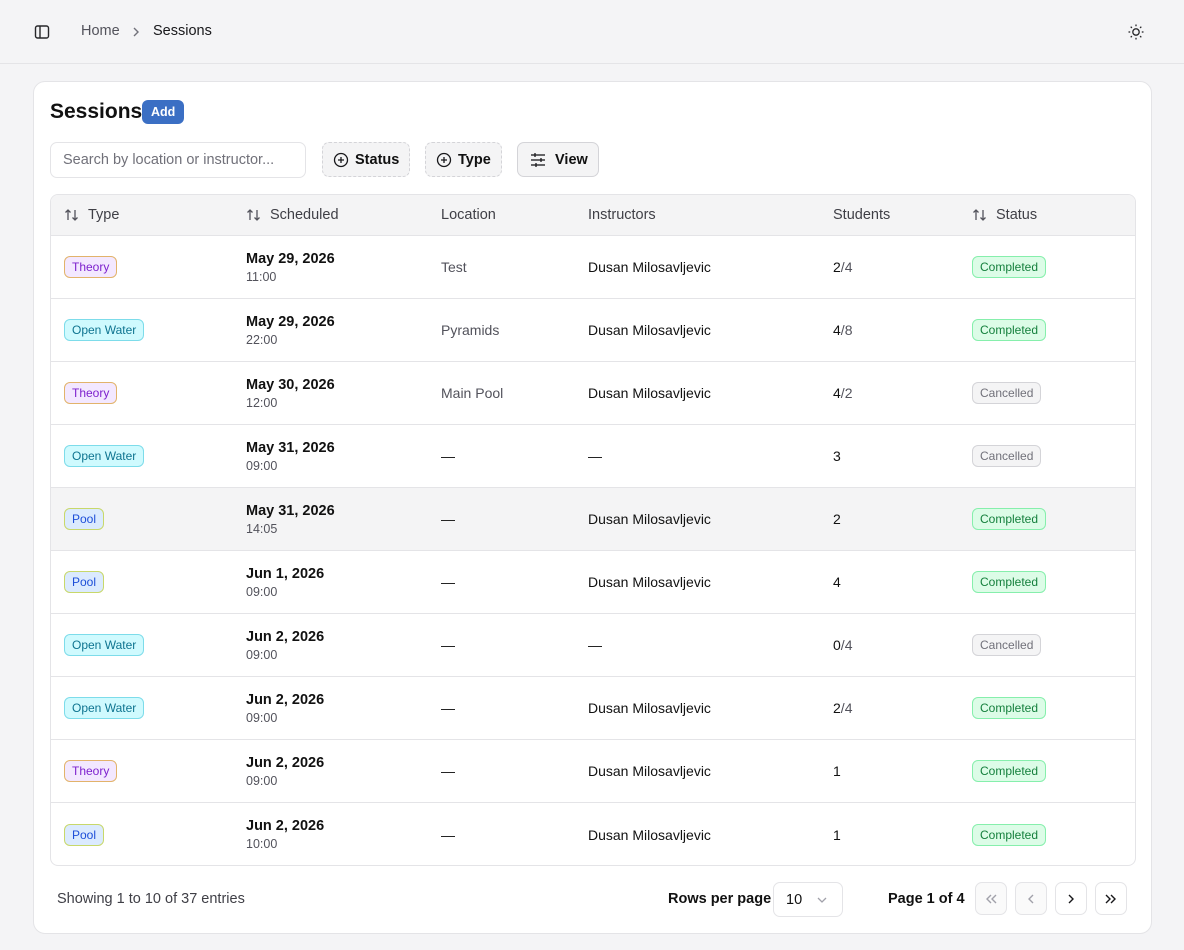 The width and height of the screenshot is (1184, 950). Describe the element at coordinates (889, 456) in the screenshot. I see `students-cell: 3` at that location.